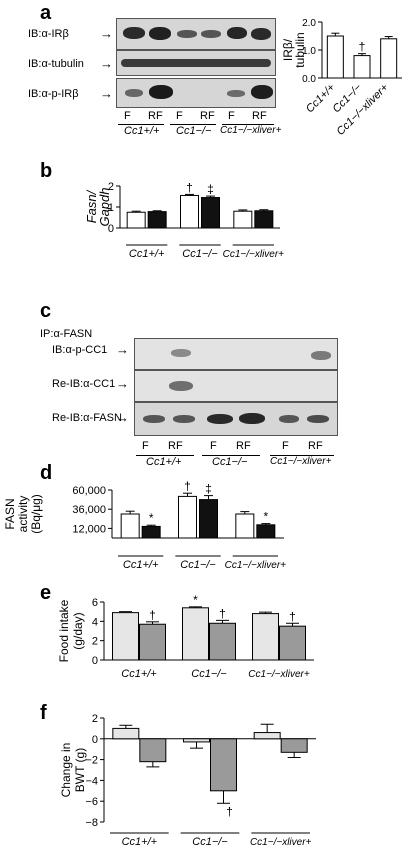 This screenshot has height=862, width=418. Describe the element at coordinates (46, 593) in the screenshot. I see `panel-e-label: e` at that location.